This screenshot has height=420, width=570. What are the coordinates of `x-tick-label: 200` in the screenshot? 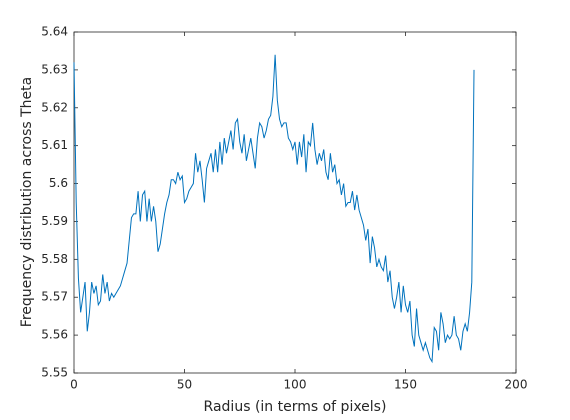 It's located at (516, 385).